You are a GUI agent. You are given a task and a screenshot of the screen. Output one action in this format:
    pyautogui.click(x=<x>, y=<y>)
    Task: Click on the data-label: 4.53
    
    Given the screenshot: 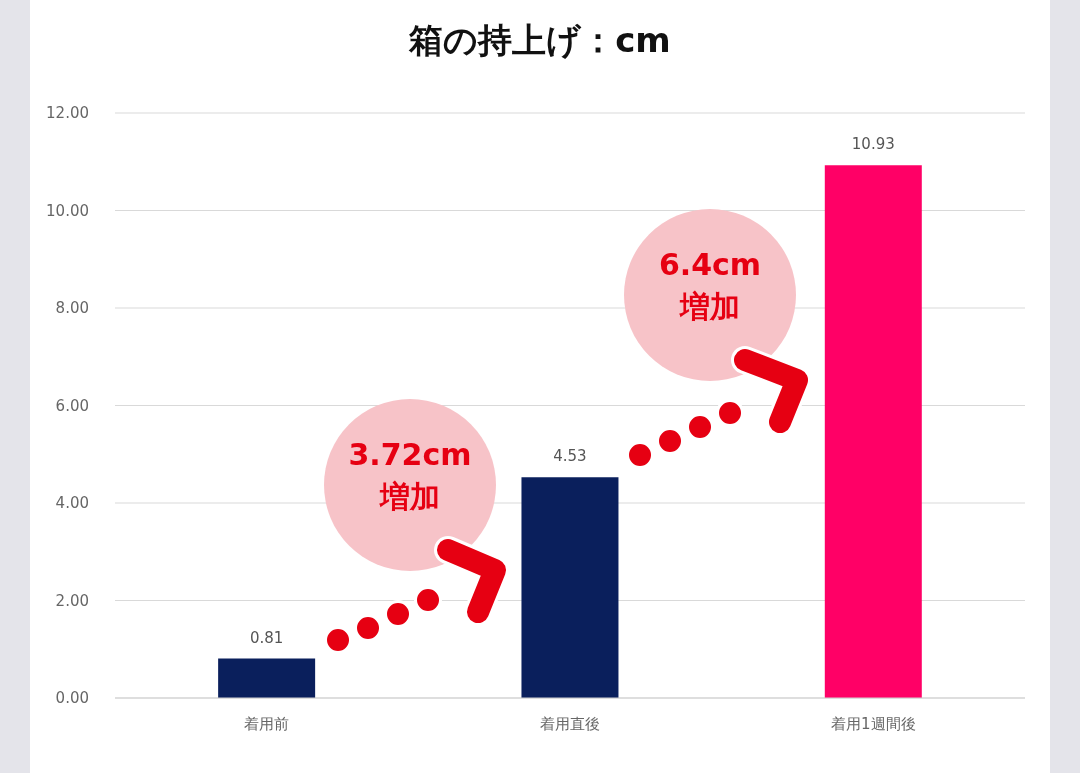 What is the action you would take?
    pyautogui.click(x=570, y=456)
    